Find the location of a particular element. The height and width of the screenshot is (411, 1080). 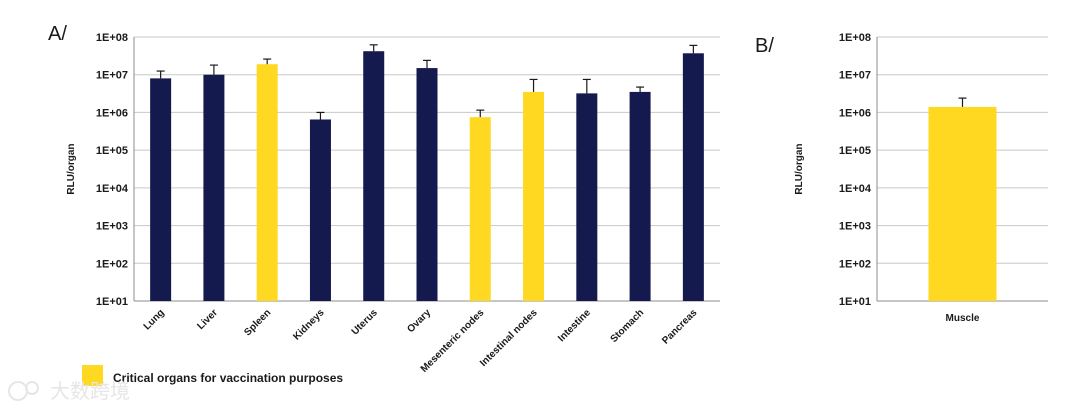

x-tick-label: Pancreas is located at coordinates (680, 327).